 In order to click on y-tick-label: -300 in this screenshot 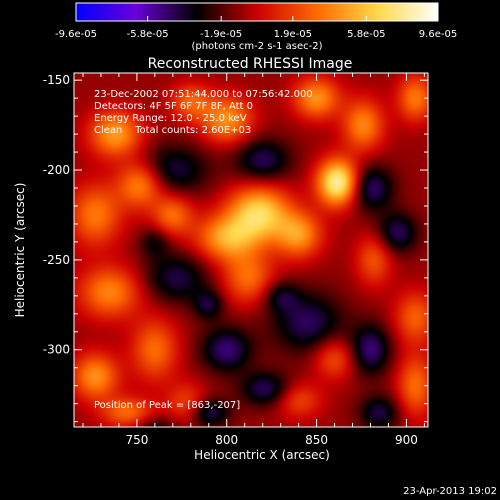, I will do `click(56, 350)`.